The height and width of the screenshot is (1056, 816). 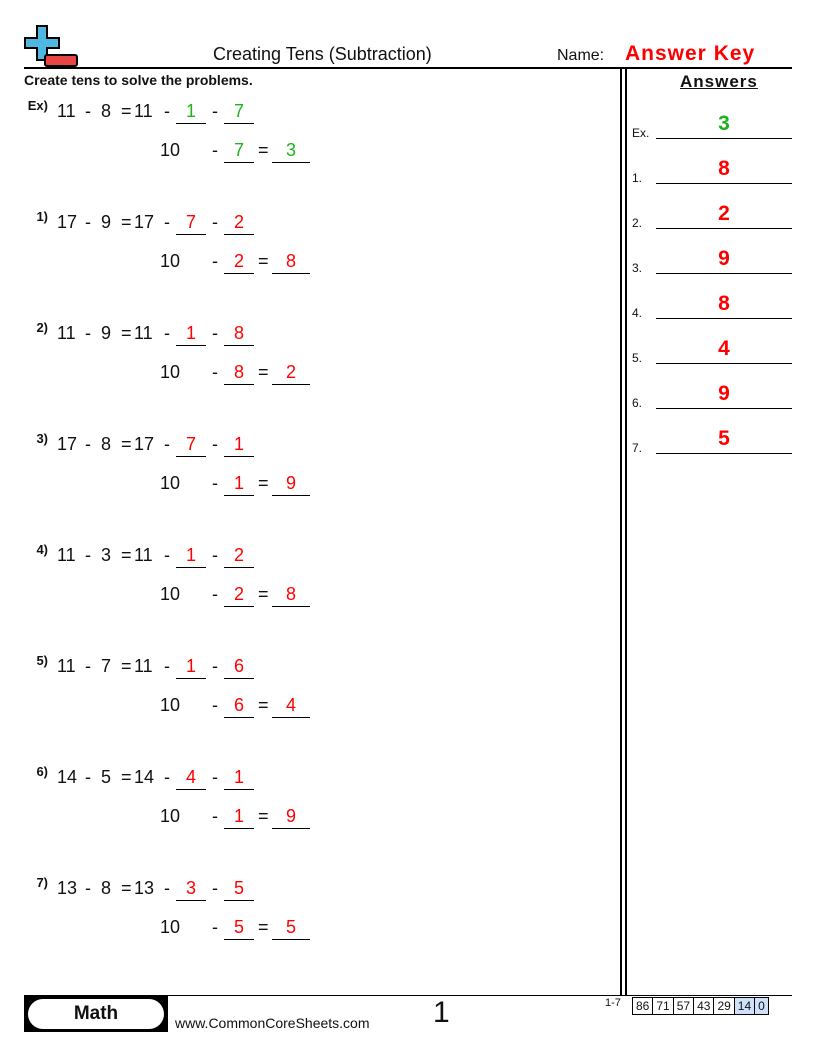 What do you see at coordinates (744, 1006) in the screenshot?
I see `score-cell: 14` at bounding box center [744, 1006].